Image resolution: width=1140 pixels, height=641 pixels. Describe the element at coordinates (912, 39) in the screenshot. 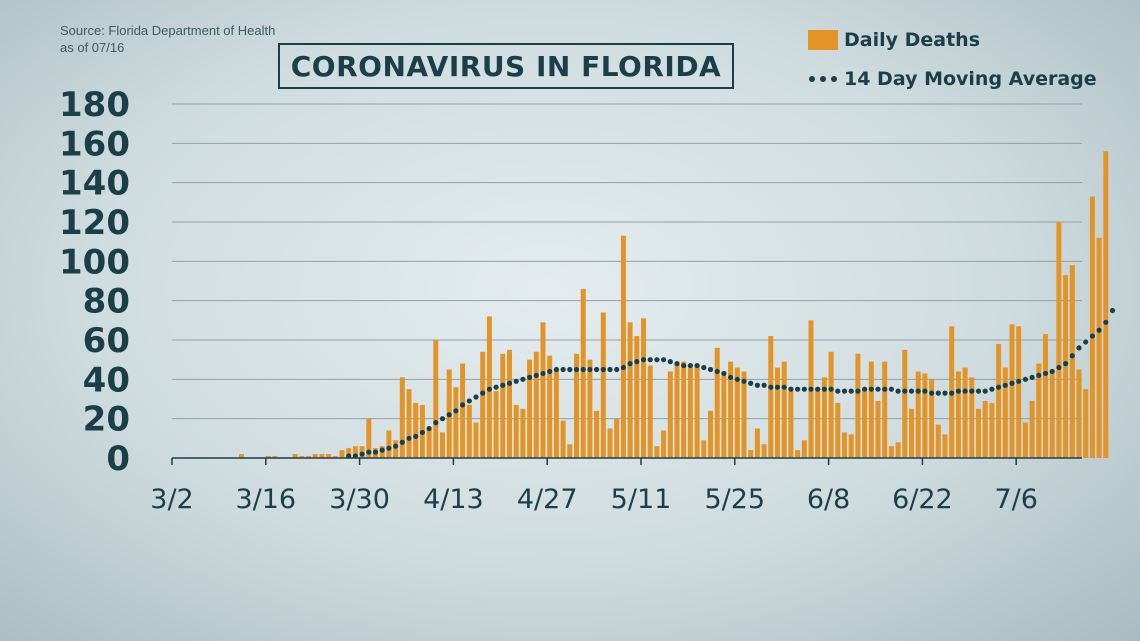

I see `legend-label-daily-deaths: Daily Deaths` at that location.